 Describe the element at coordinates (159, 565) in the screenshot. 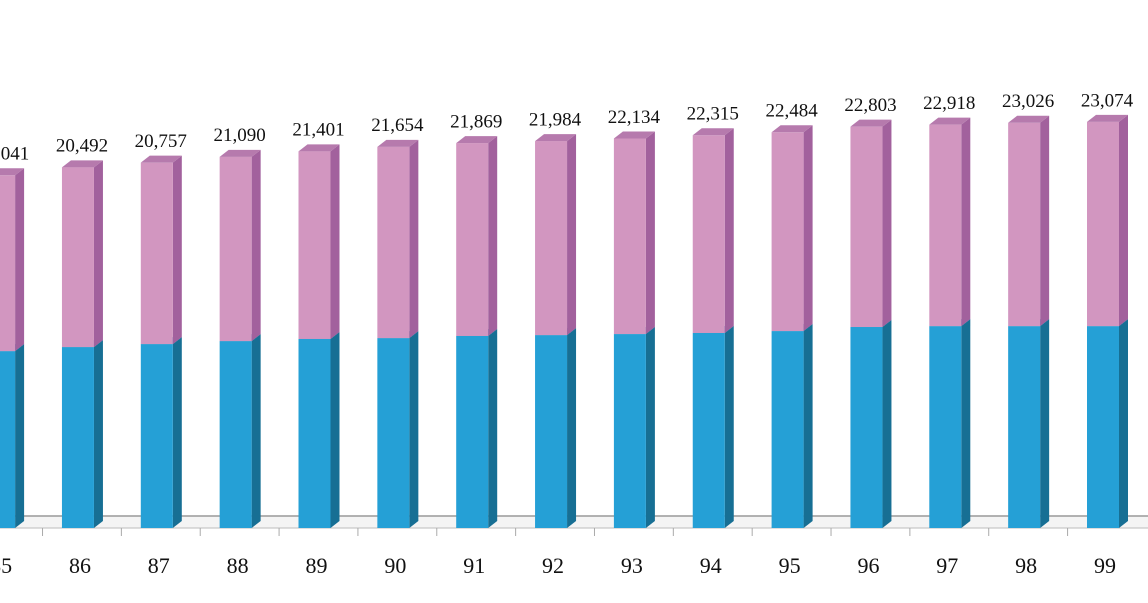

I see `x-tick-label: 87` at that location.